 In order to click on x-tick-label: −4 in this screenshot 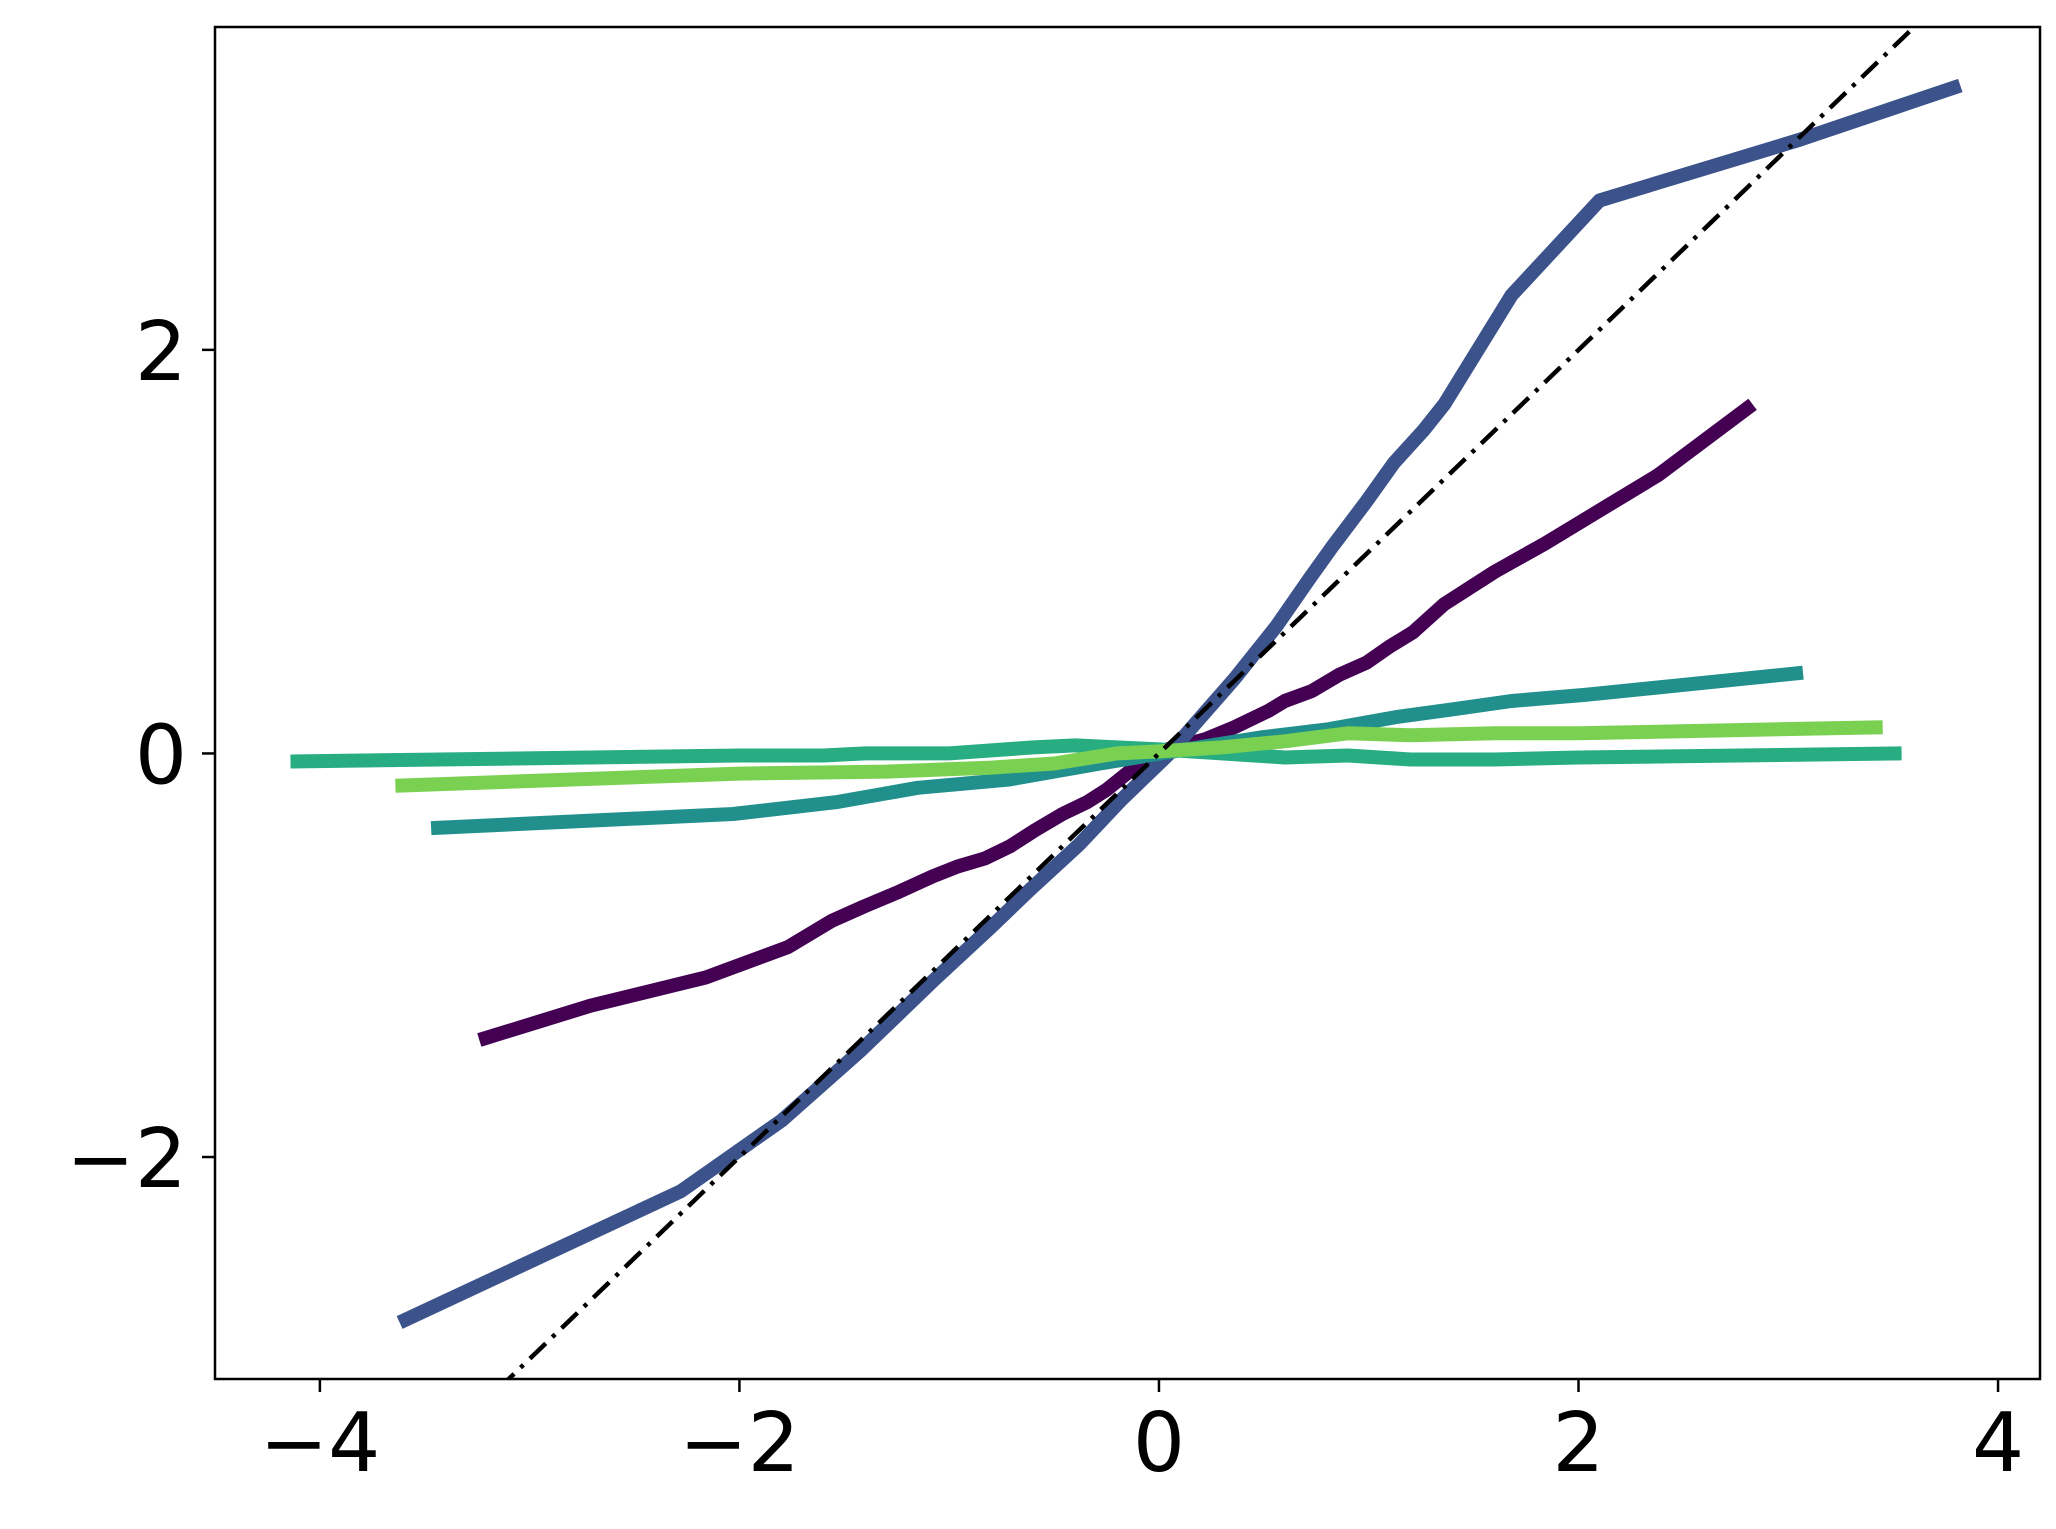, I will do `click(319, 1443)`.